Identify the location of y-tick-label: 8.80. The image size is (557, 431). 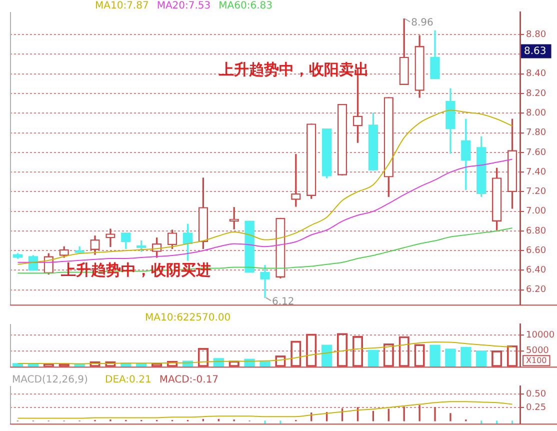
(536, 35).